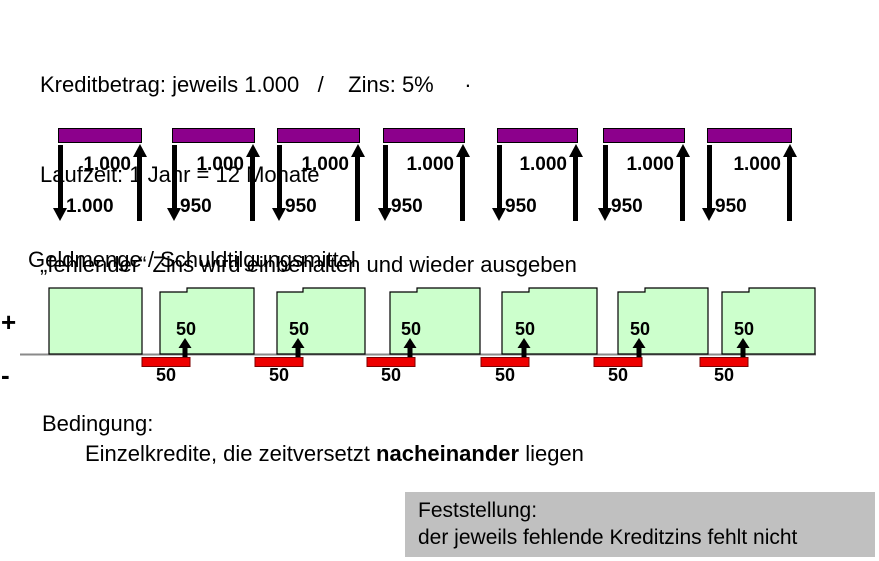  I want to click on credit-flow-group-2: 1.000 950, so click(213, 178).